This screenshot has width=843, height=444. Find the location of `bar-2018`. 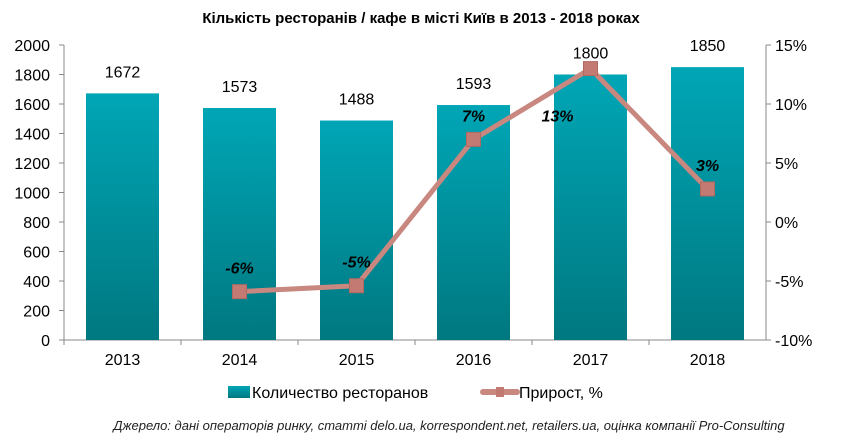

bar-2018 is located at coordinates (707, 203).